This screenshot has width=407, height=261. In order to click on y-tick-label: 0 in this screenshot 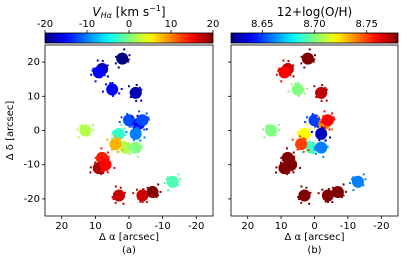, I will do `click(37, 131)`.